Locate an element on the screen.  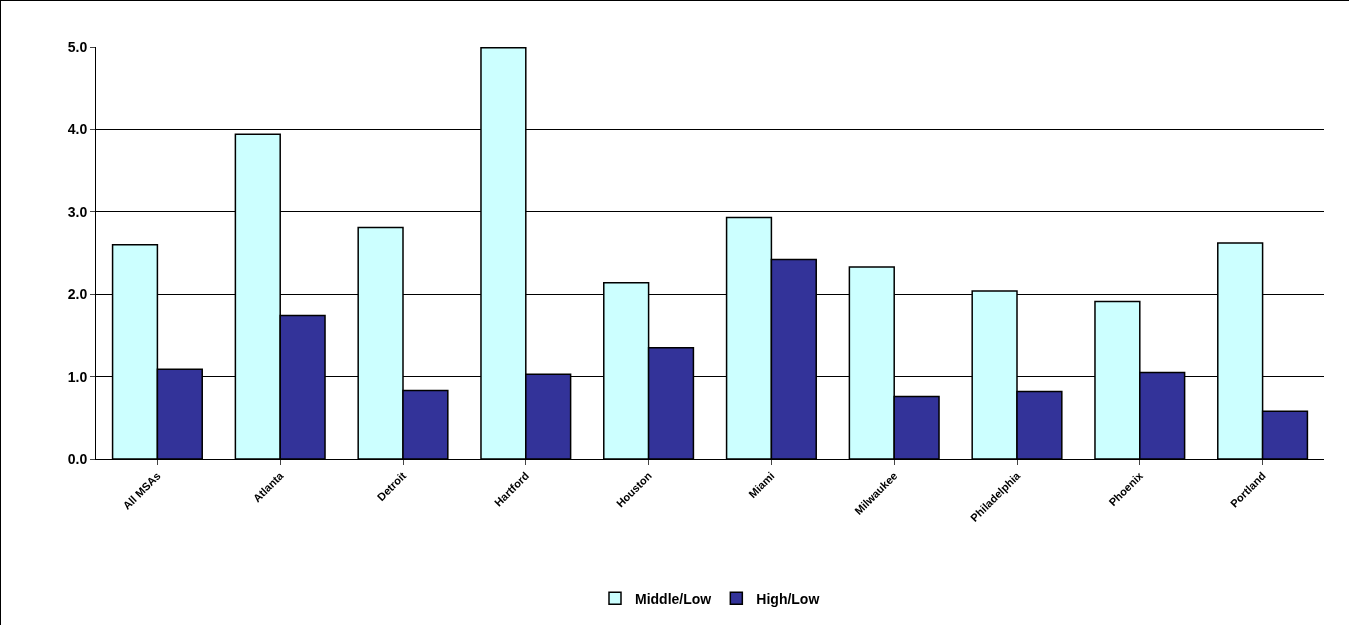
legend-label: Middle/Low is located at coordinates (673, 598).